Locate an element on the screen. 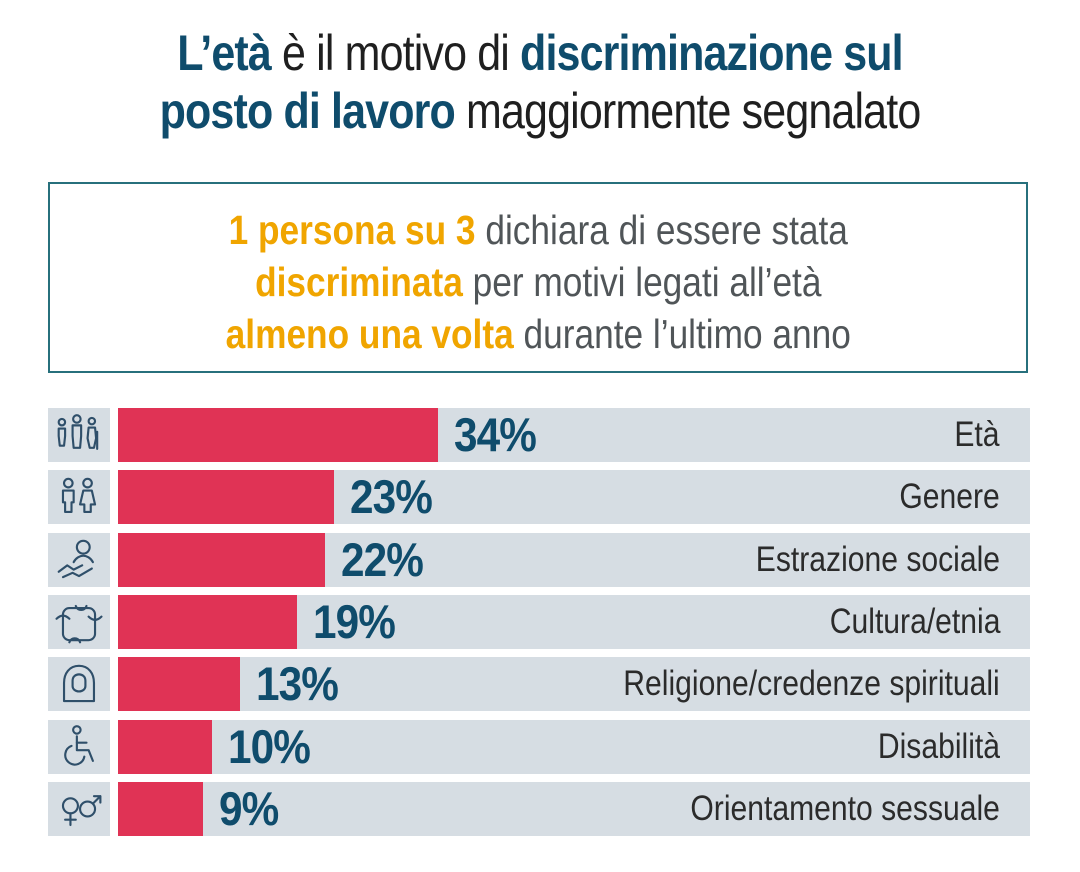  category-label-orientamento-sessuale: Orientamento sessuale is located at coordinates (845, 808).